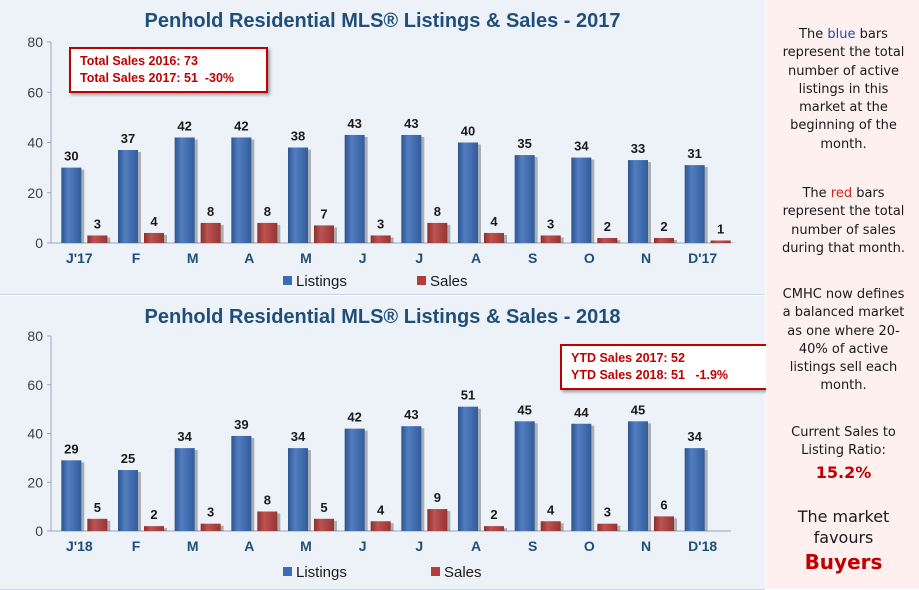 Image resolution: width=919 pixels, height=590 pixels. What do you see at coordinates (468, 131) in the screenshot?
I see `listings-data-label: 40` at bounding box center [468, 131].